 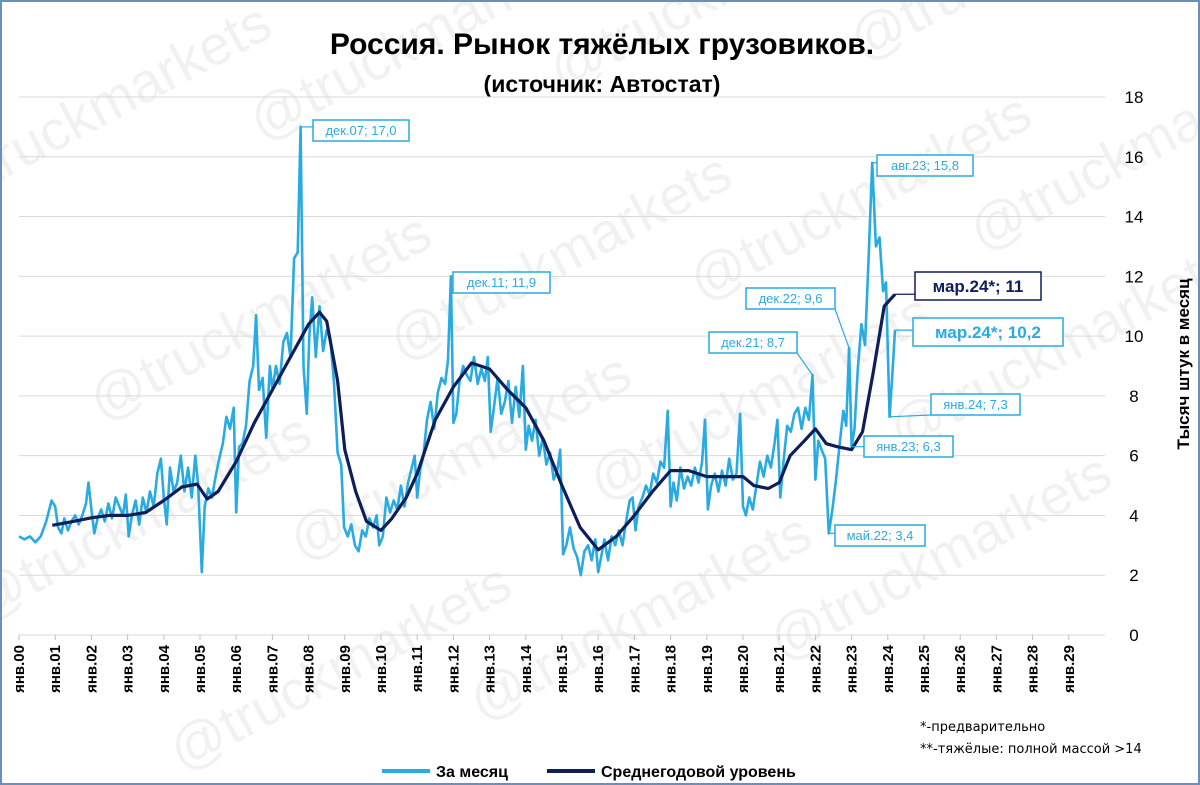 I want to click on data-label: мар.24*; 11, so click(x=968, y=286).